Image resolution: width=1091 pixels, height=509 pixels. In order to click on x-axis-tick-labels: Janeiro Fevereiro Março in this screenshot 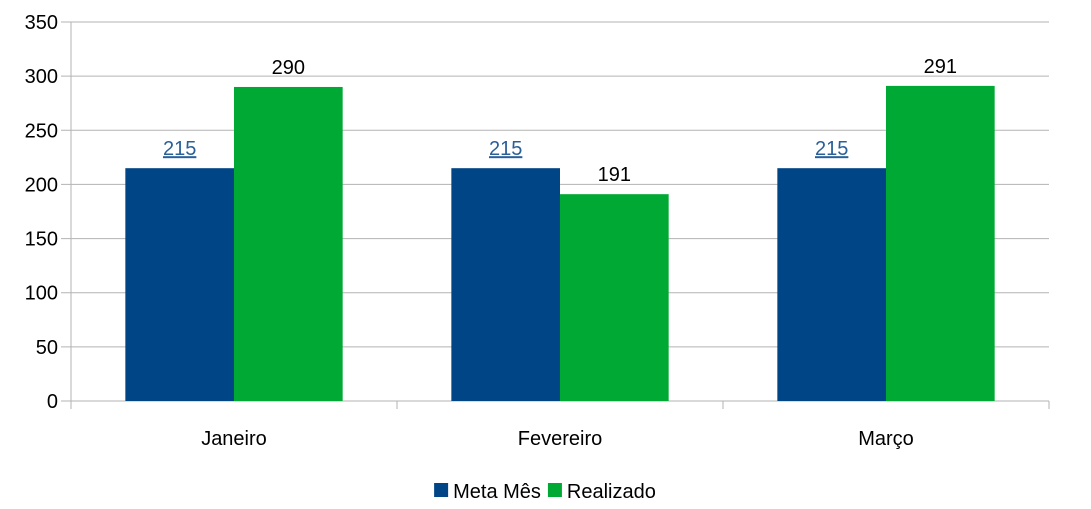, I will do `click(557, 439)`.